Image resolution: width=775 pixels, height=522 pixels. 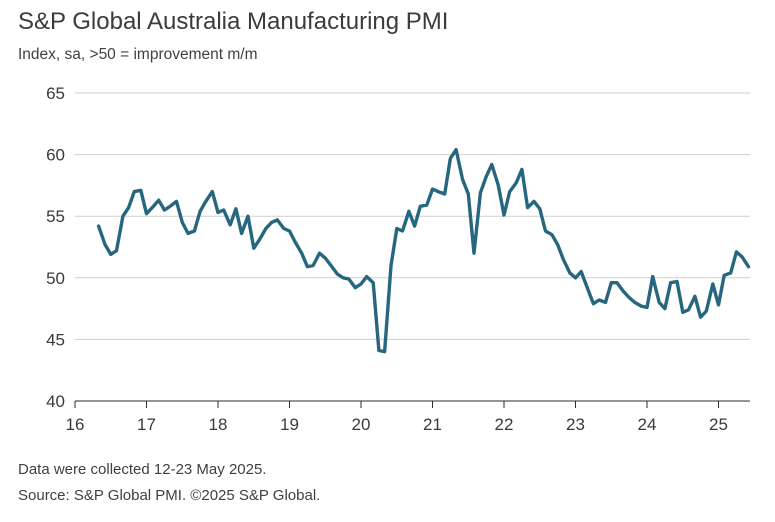 I want to click on x-tick-label-18: 18, so click(x=218, y=424).